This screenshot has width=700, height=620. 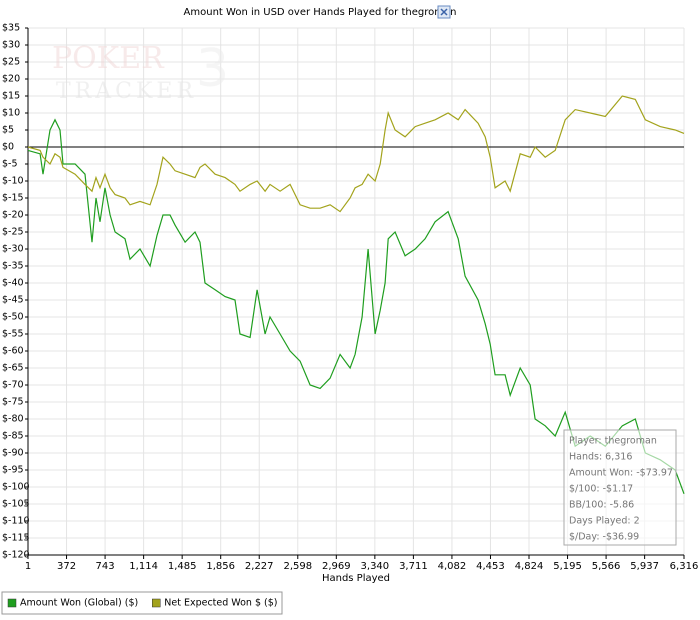 What do you see at coordinates (606, 566) in the screenshot?
I see `x-tick-label: 5,566` at bounding box center [606, 566].